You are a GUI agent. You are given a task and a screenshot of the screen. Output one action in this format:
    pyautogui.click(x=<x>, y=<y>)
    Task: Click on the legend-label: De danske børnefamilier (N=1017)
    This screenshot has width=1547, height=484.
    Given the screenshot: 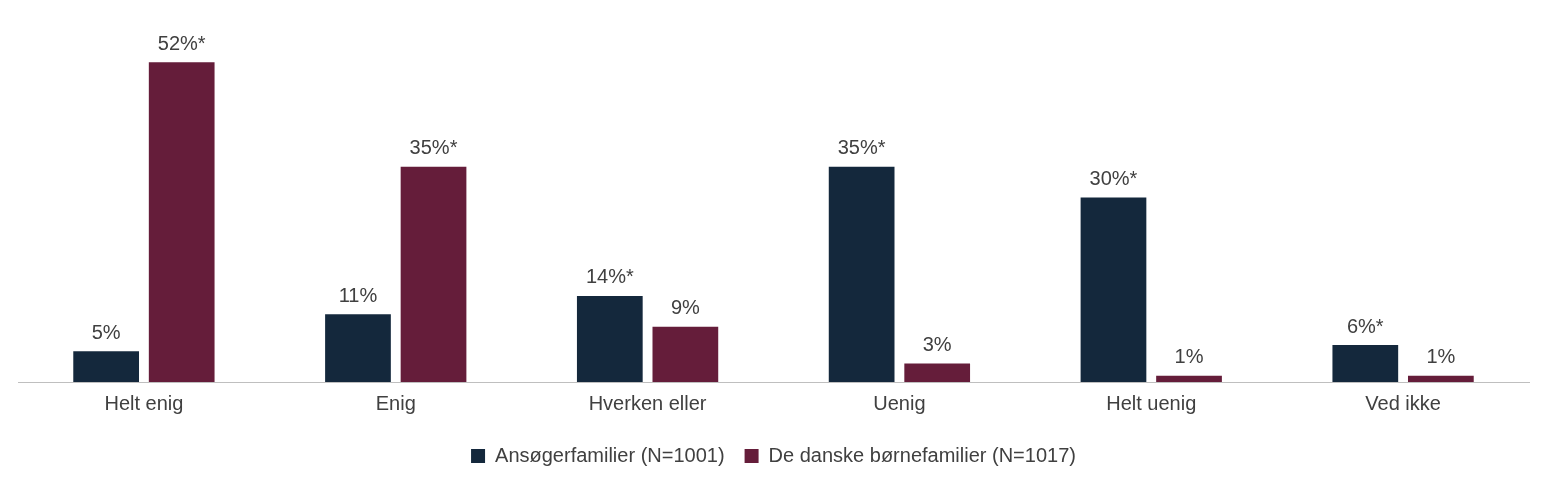 What is the action you would take?
    pyautogui.click(x=922, y=454)
    